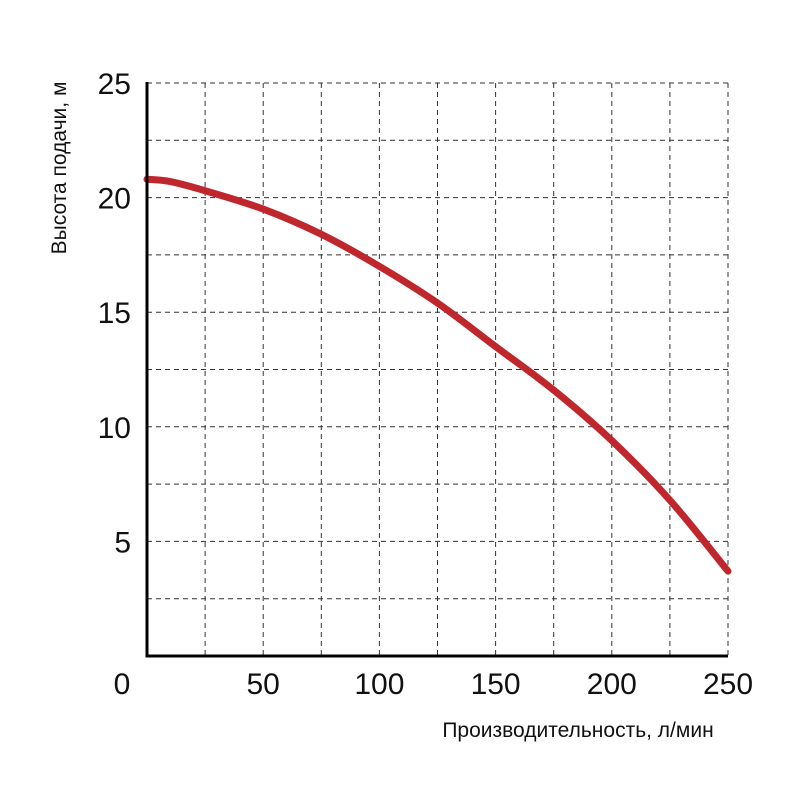  I want to click on x-tick-label: 100, so click(379, 684).